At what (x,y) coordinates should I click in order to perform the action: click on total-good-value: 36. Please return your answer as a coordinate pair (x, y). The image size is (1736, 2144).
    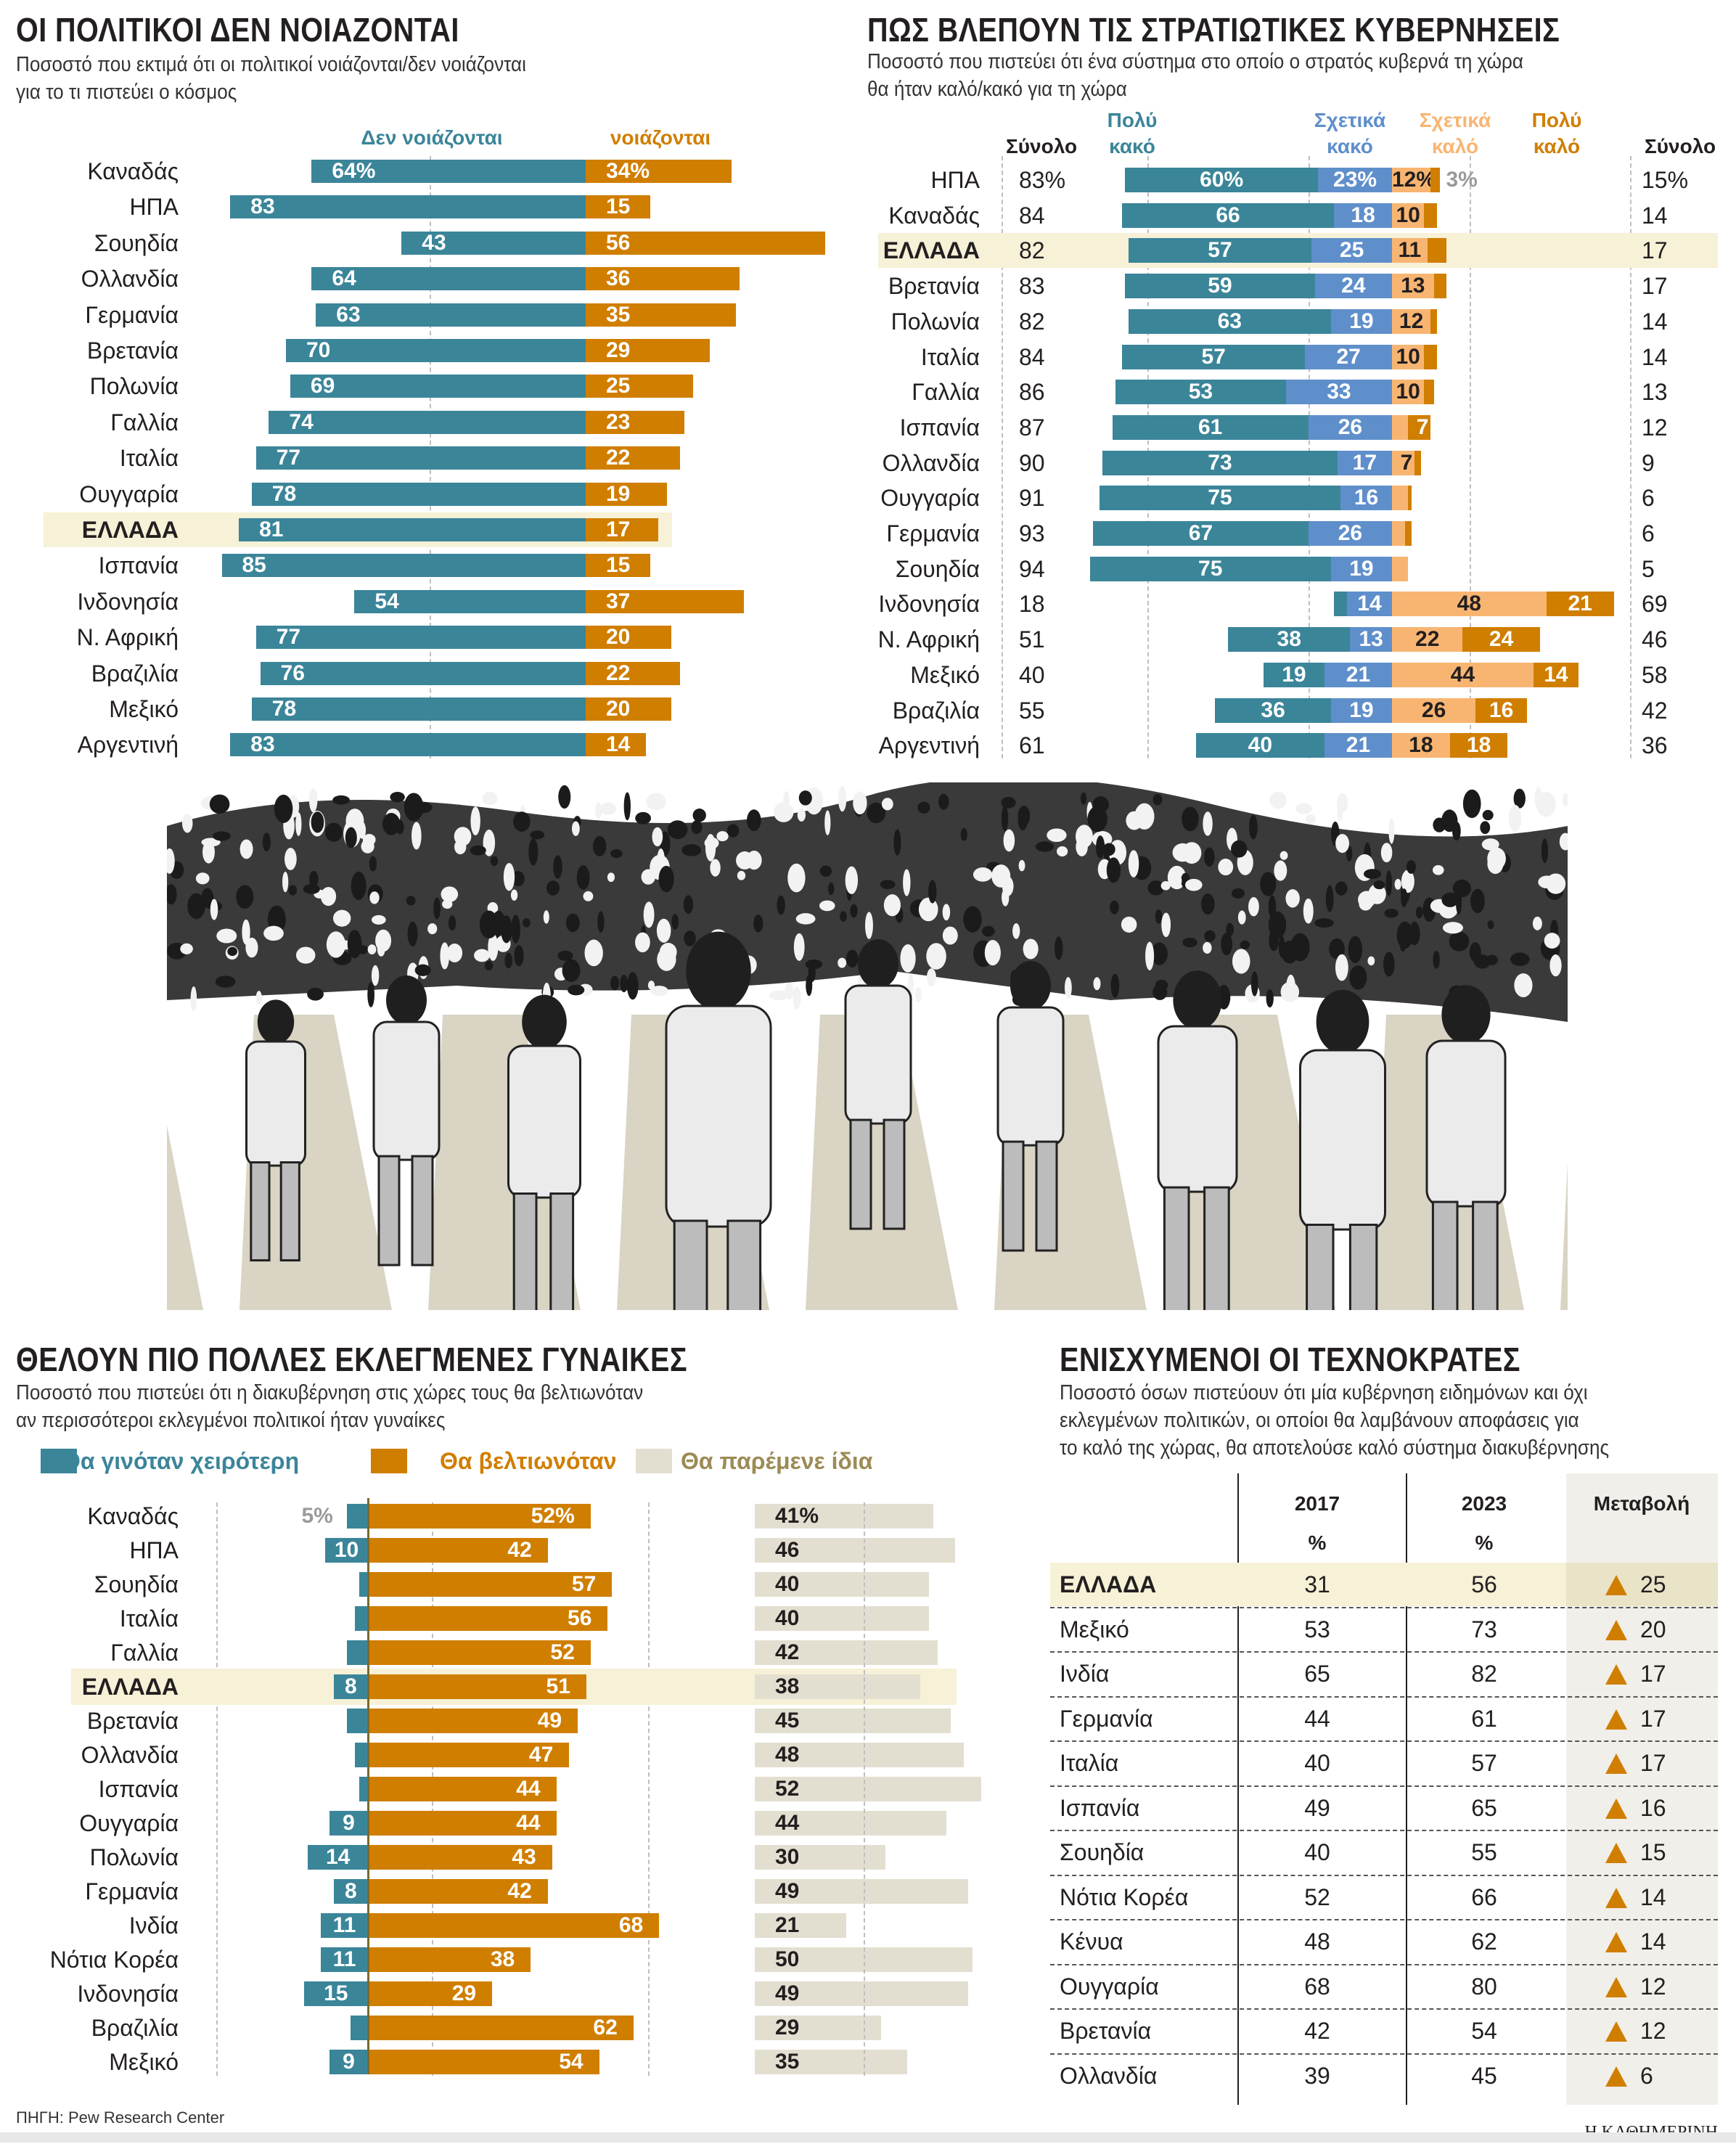
    Looking at the image, I should click on (1655, 745).